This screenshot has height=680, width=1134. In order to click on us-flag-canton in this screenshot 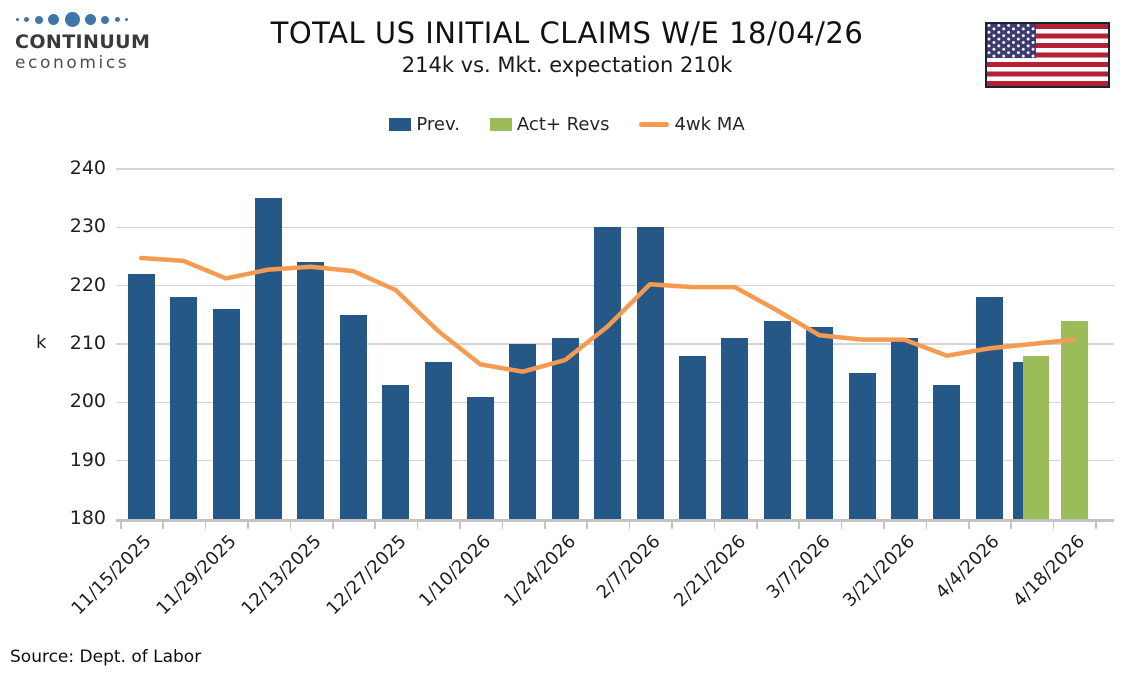, I will do `click(1011, 41)`.